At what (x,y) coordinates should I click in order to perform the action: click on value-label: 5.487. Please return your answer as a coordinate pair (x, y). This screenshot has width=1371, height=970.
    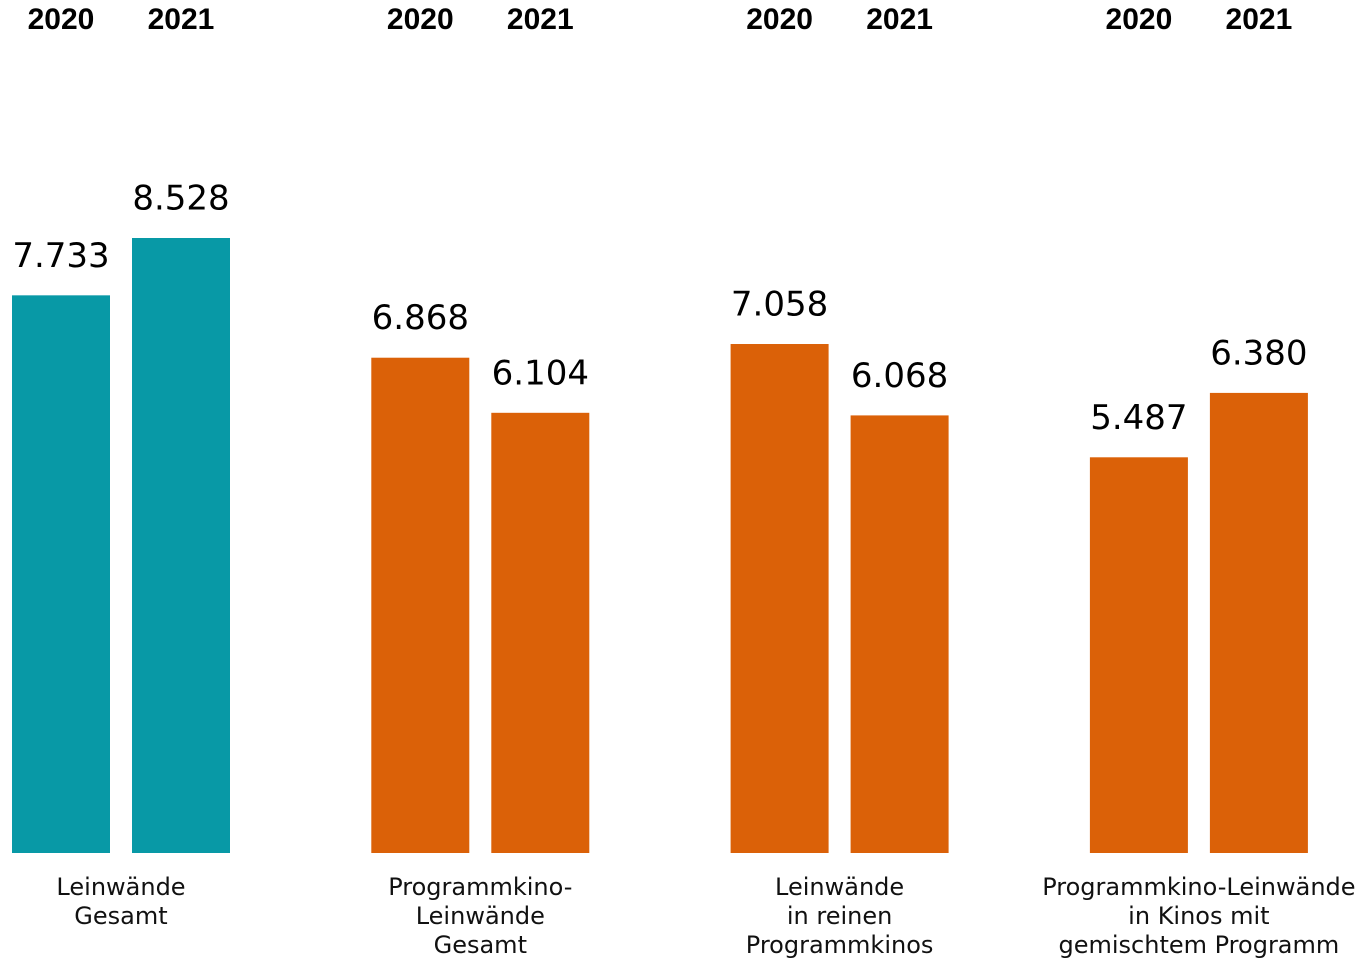
    Looking at the image, I should click on (1138, 418).